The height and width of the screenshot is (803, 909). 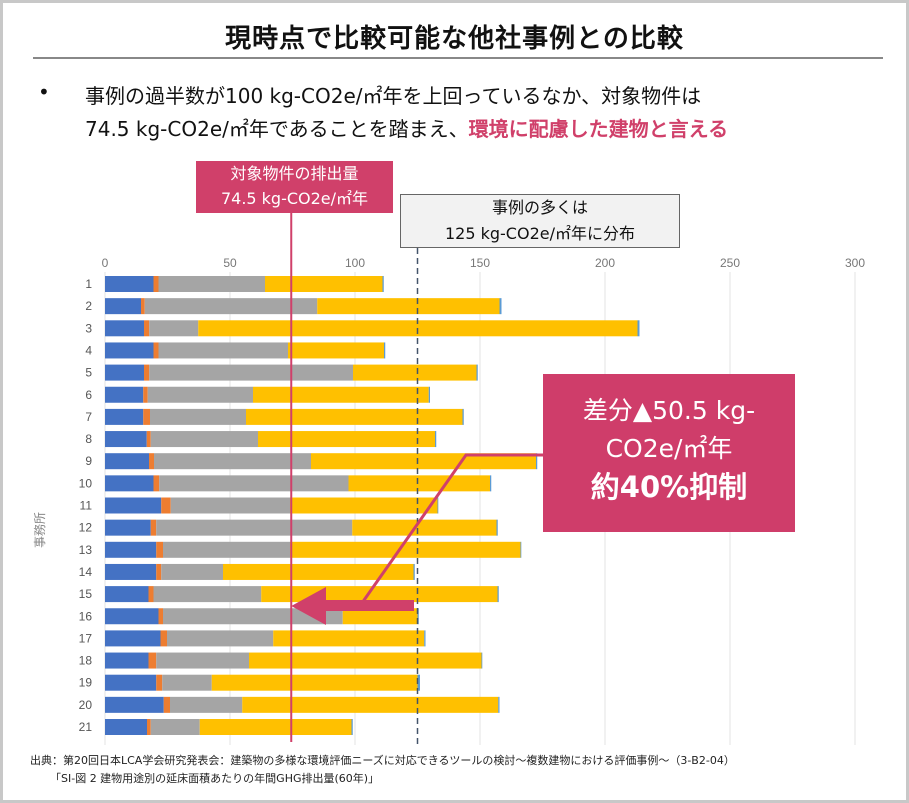 What do you see at coordinates (88, 350) in the screenshot?
I see `y-tick-label: 4` at bounding box center [88, 350].